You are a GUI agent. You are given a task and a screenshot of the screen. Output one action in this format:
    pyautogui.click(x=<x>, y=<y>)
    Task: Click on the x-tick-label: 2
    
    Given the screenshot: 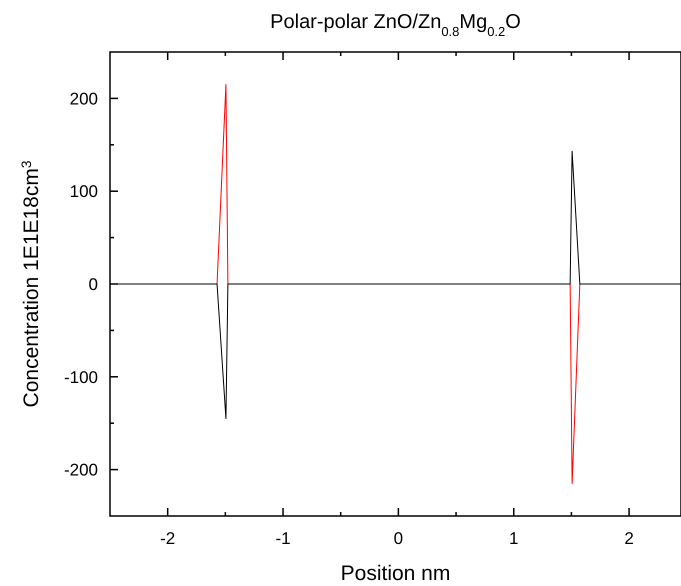 What is the action you would take?
    pyautogui.click(x=629, y=538)
    